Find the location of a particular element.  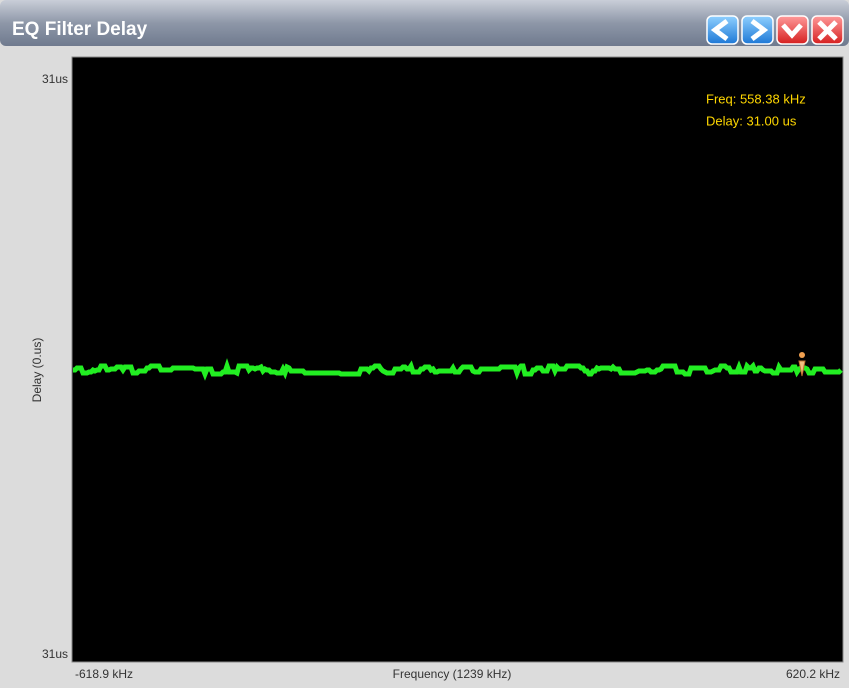

close-button is located at coordinates (827, 30).